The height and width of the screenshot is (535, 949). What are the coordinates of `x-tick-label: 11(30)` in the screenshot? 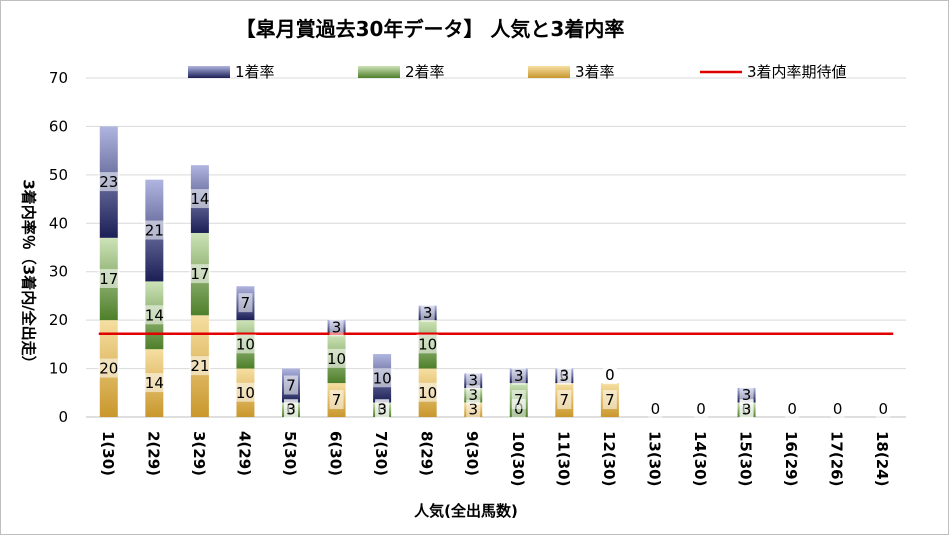 It's located at (563, 458).